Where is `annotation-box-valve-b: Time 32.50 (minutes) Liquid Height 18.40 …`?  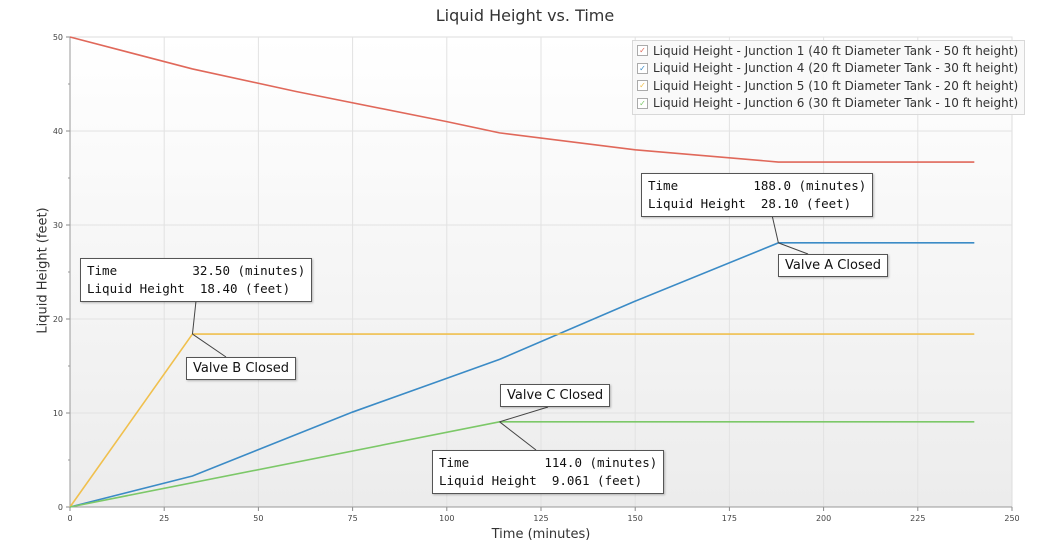 annotation-box-valve-b: Time 32.50 (minutes) Liquid Height 18.40 … is located at coordinates (196, 280).